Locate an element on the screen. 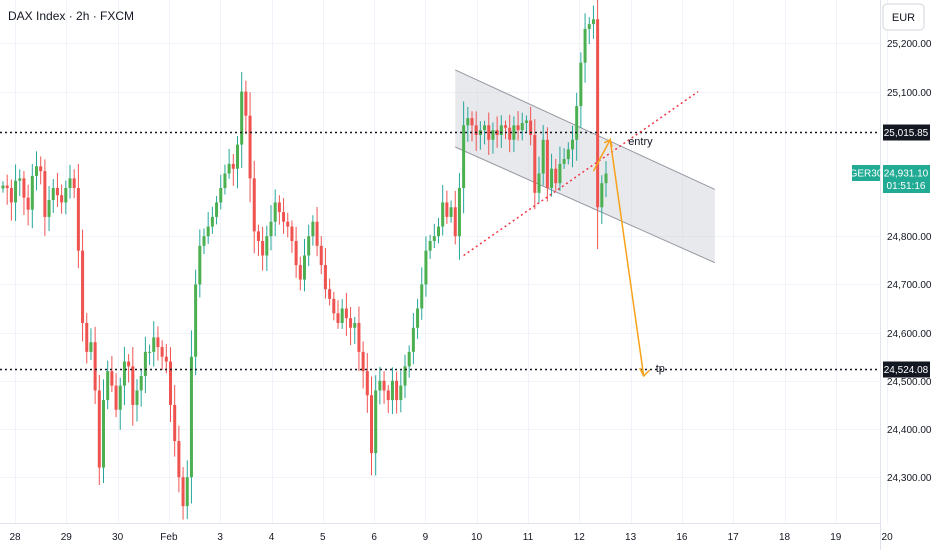  drawings: entry tp is located at coordinates (581, 234).